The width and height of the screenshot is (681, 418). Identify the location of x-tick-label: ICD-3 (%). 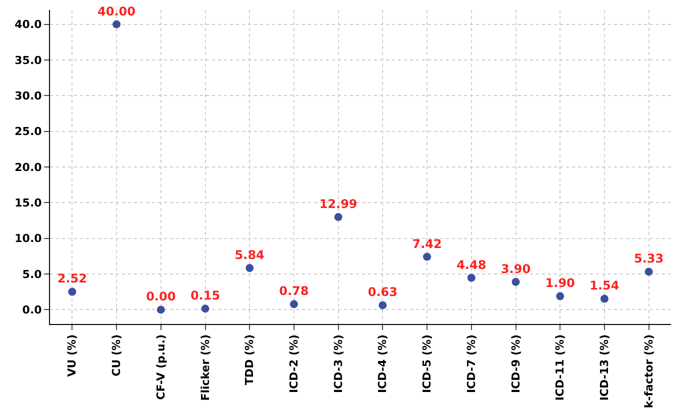
(338, 364).